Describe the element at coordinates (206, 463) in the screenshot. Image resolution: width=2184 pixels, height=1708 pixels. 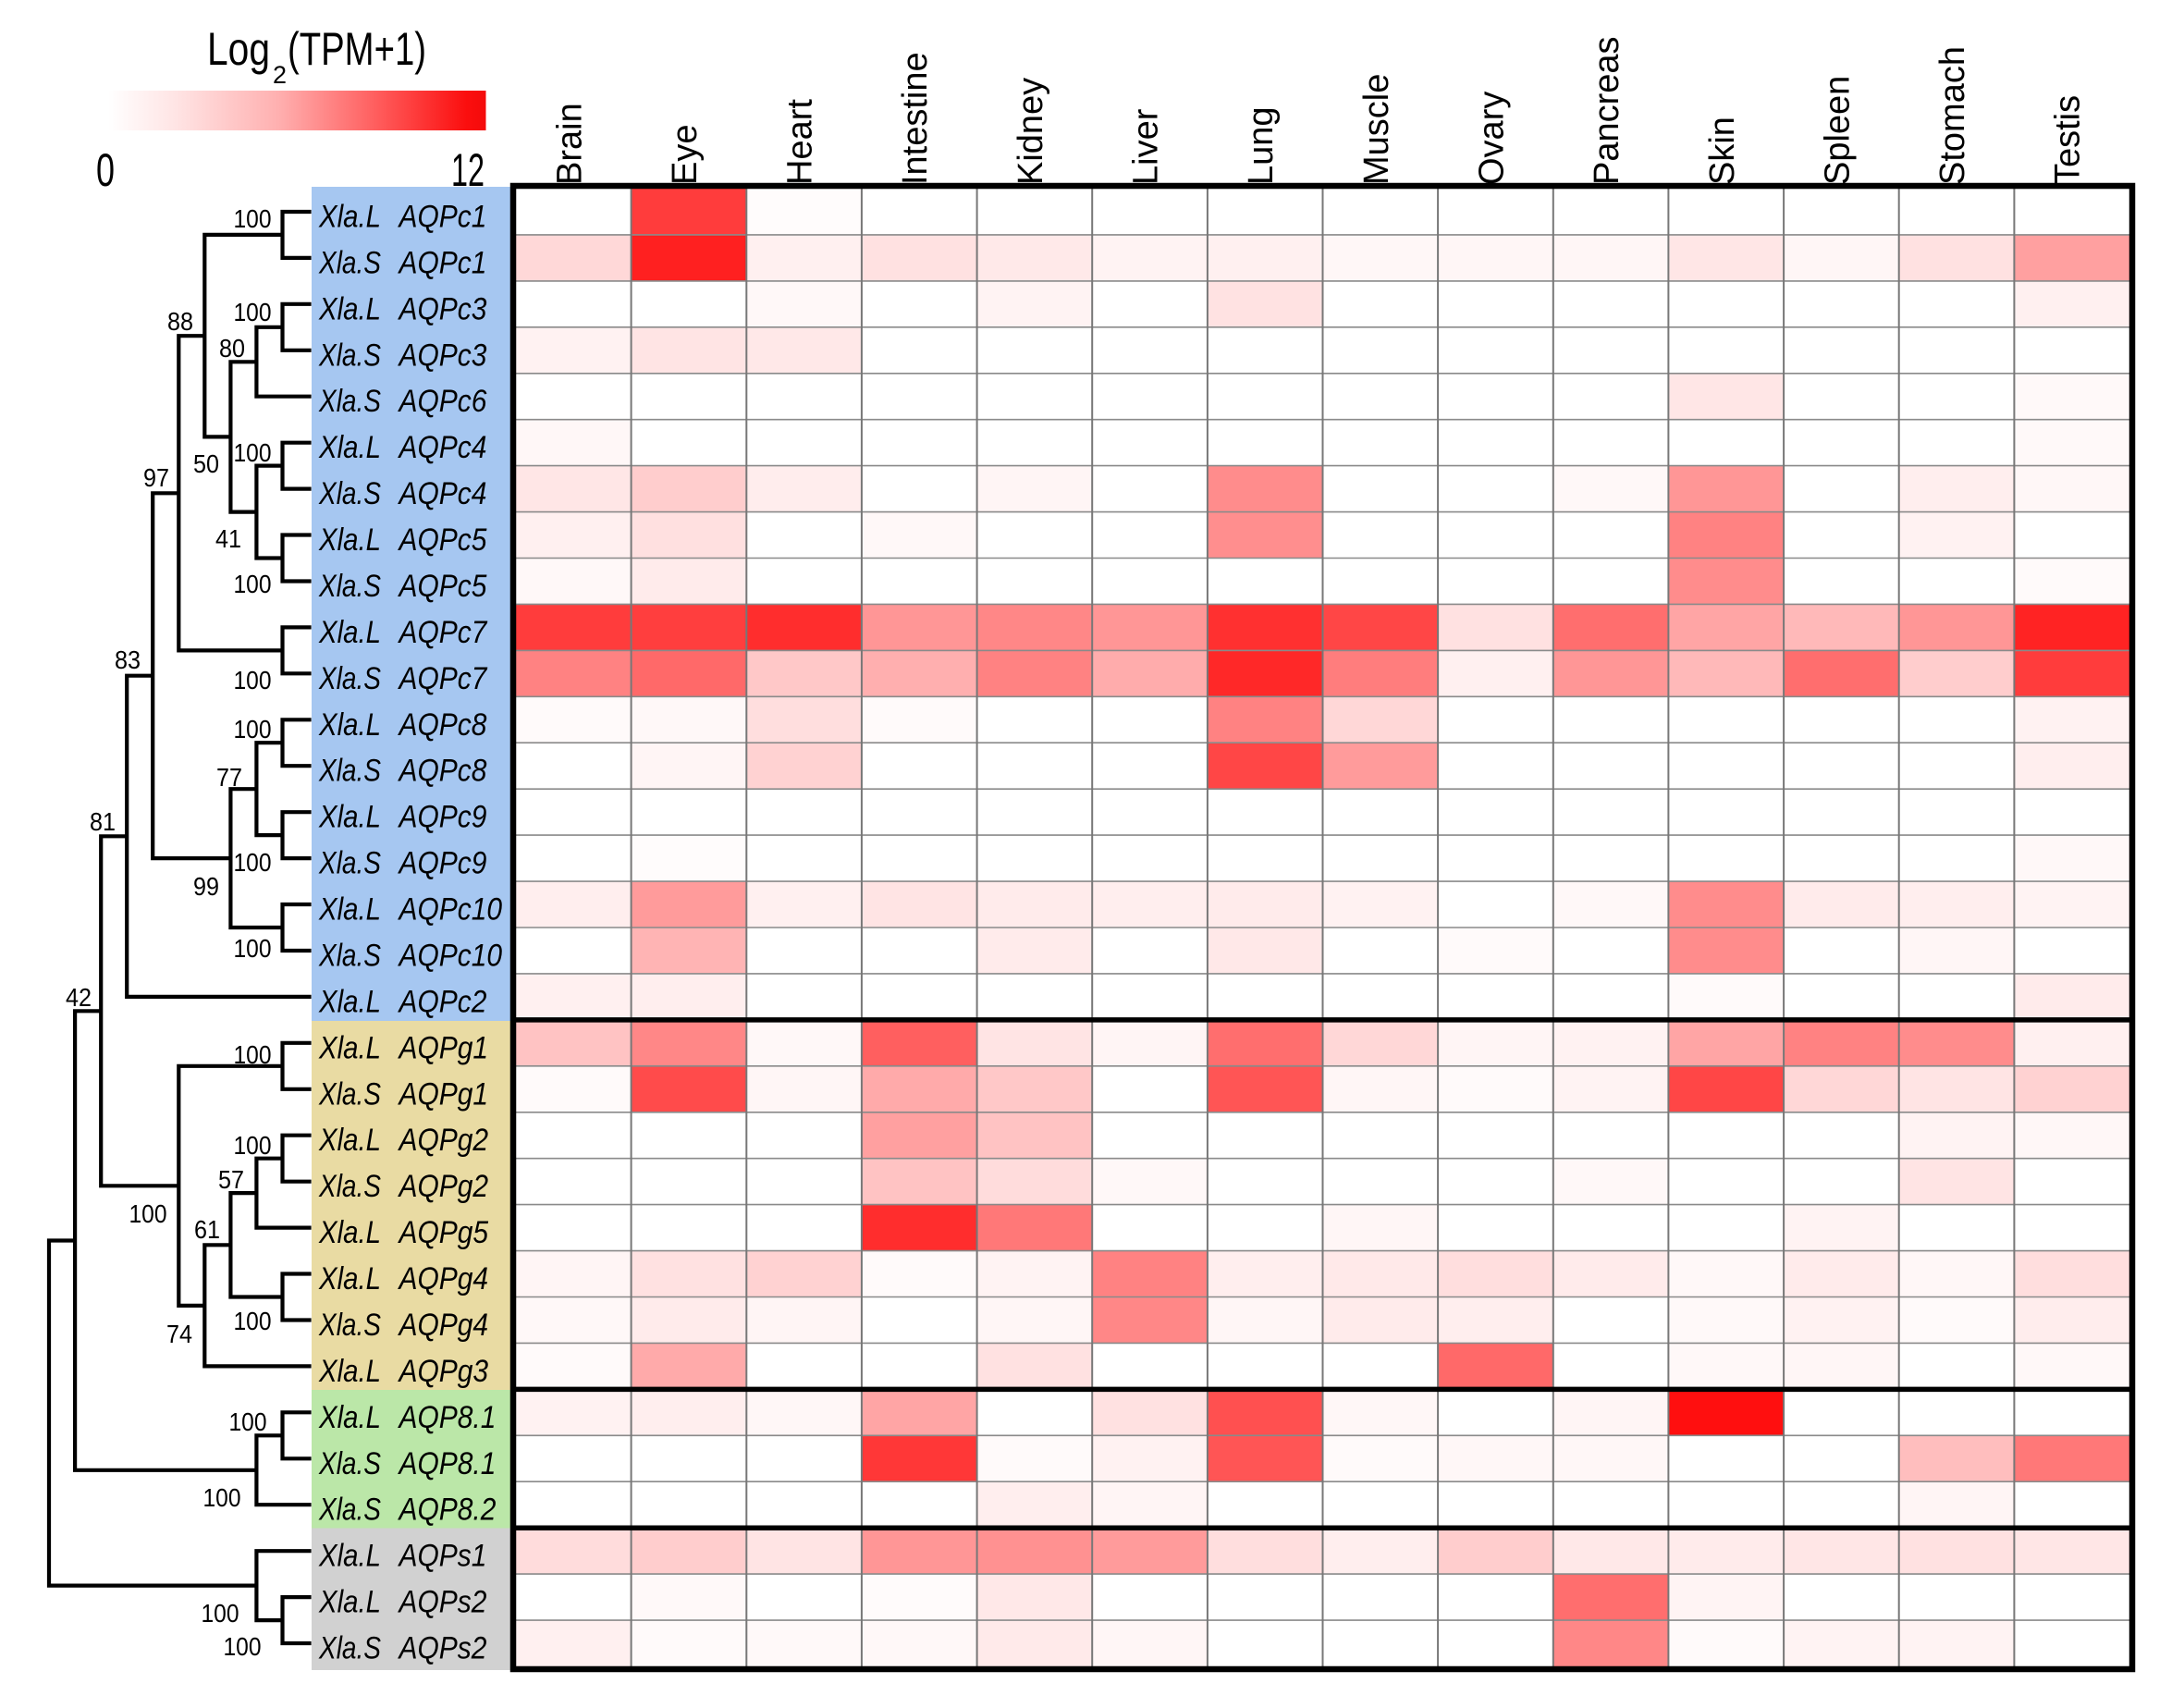
I see `svg-text: 50` at that location.